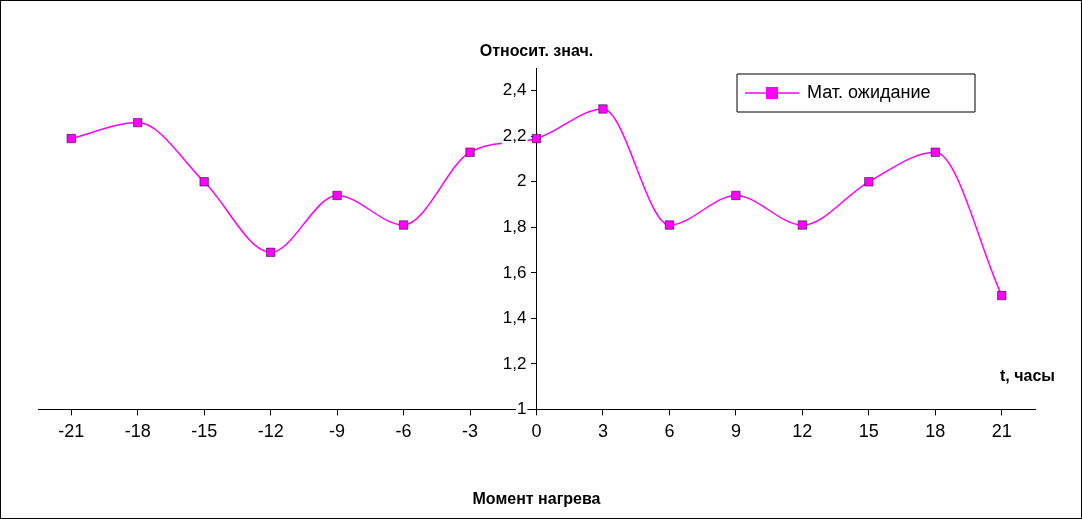 The height and width of the screenshot is (519, 1082). What do you see at coordinates (137, 431) in the screenshot?
I see `x-tick-label: -18` at bounding box center [137, 431].